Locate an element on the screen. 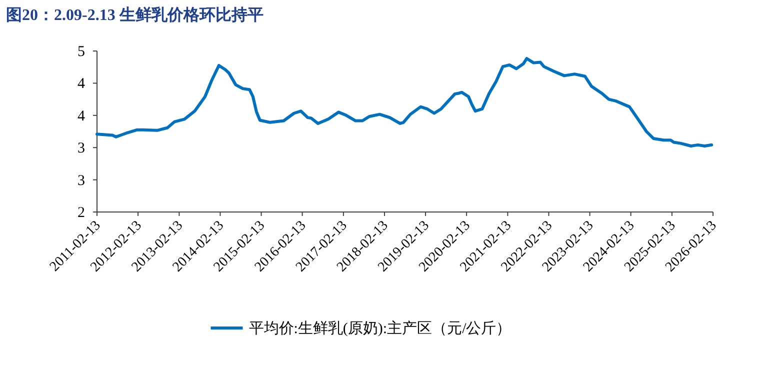 Image resolution: width=765 pixels, height=380 pixels. legend-label: 平均价:生鲜乳(原奶):主产区（元/公斤） is located at coordinates (380, 328).